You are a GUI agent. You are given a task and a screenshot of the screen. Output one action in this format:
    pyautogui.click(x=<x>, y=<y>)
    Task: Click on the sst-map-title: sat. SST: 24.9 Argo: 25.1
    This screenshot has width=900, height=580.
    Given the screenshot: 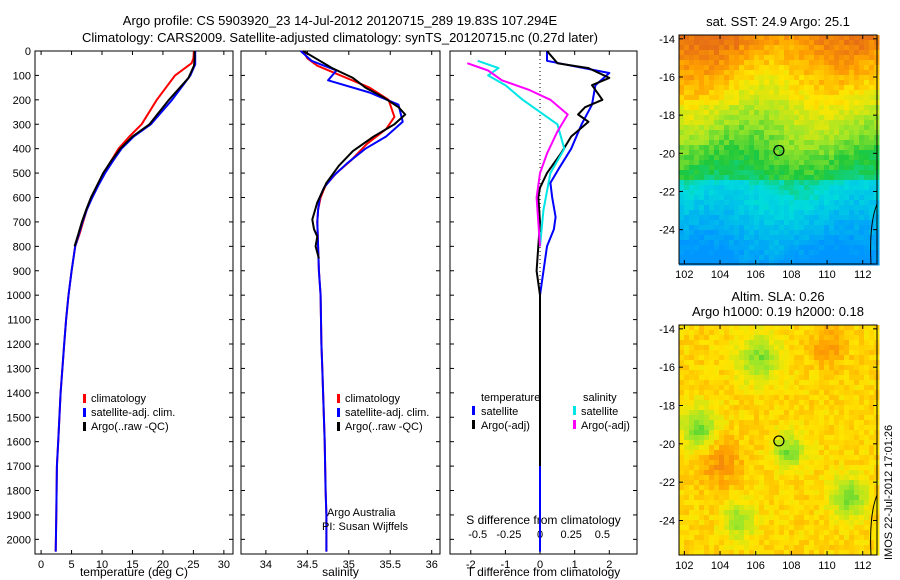 What is the action you would take?
    pyautogui.click(x=778, y=21)
    